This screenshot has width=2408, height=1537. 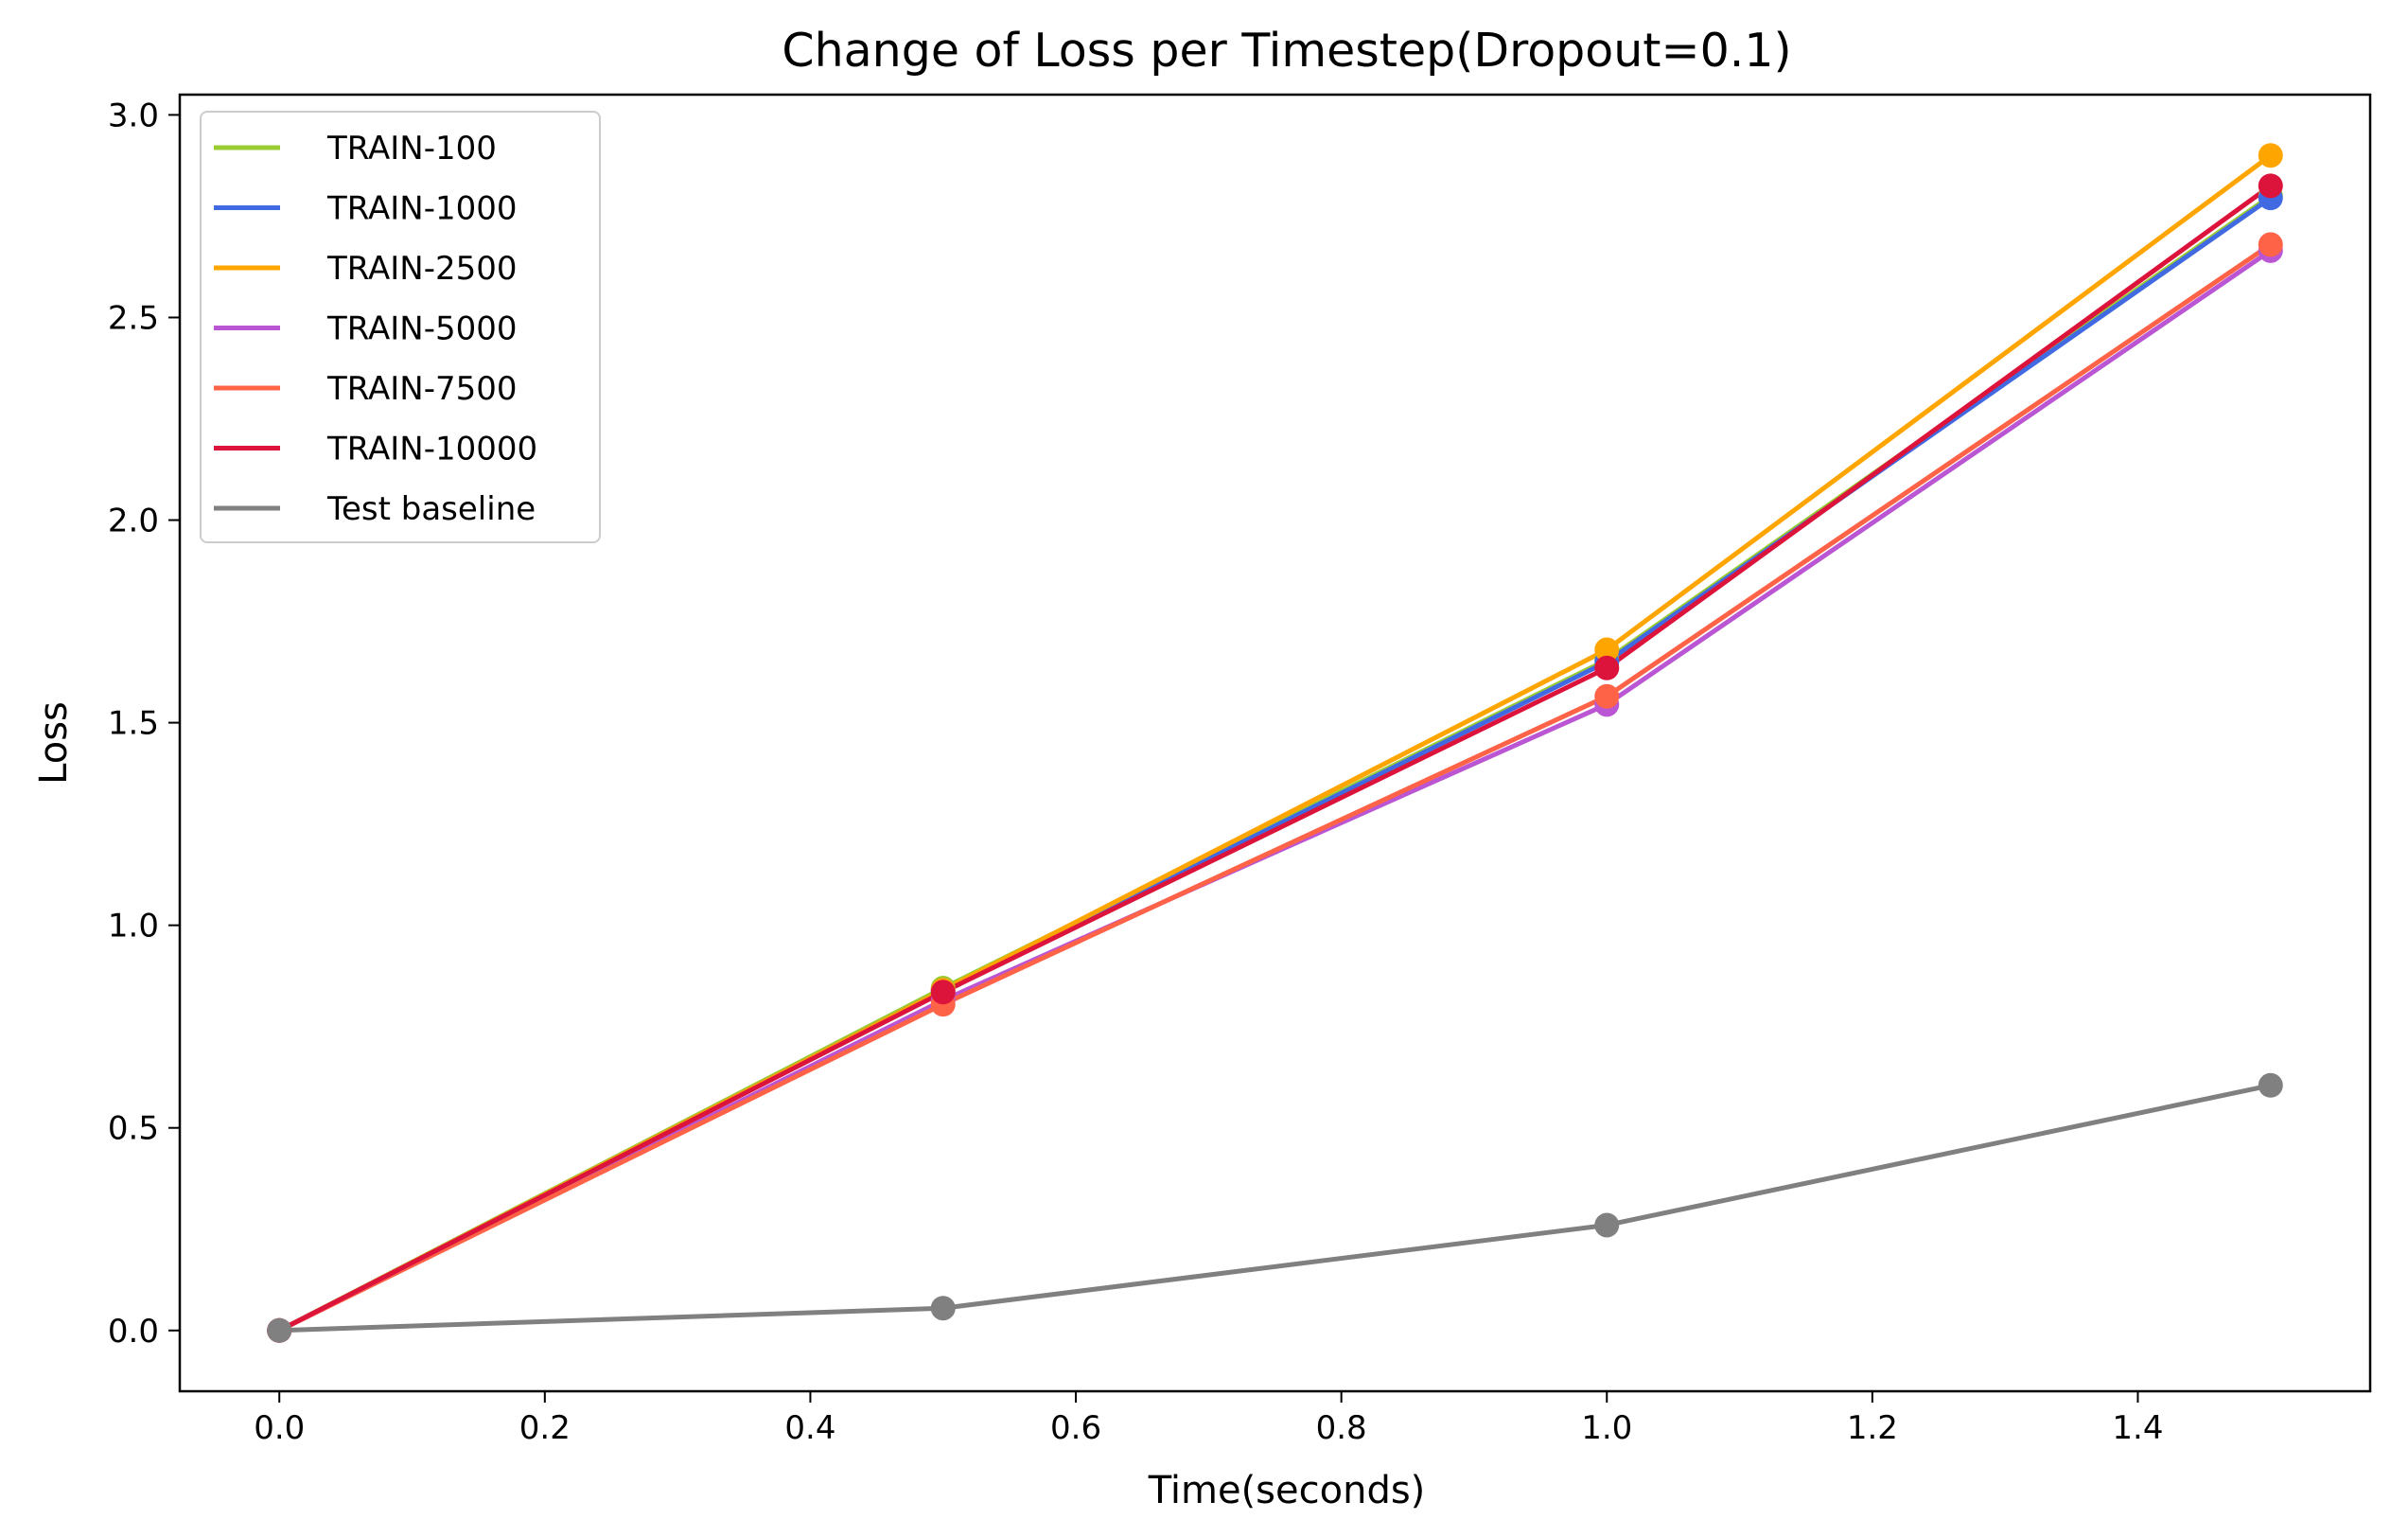 I want to click on y-tick-label: 2.0, so click(x=133, y=521).